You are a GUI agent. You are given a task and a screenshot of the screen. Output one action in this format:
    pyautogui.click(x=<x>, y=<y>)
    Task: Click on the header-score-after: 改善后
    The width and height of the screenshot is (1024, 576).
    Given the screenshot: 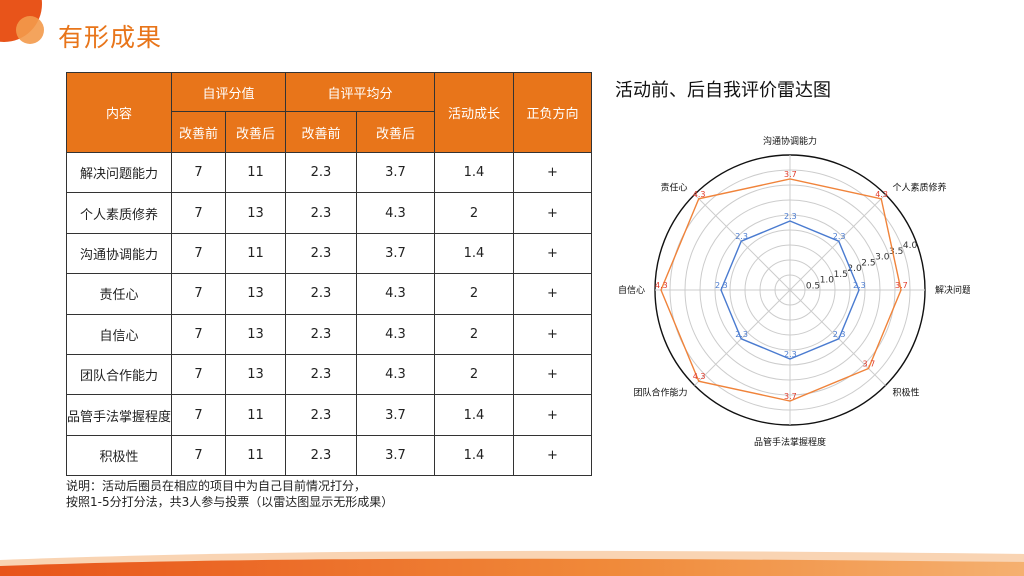 What is the action you would take?
    pyautogui.click(x=255, y=132)
    